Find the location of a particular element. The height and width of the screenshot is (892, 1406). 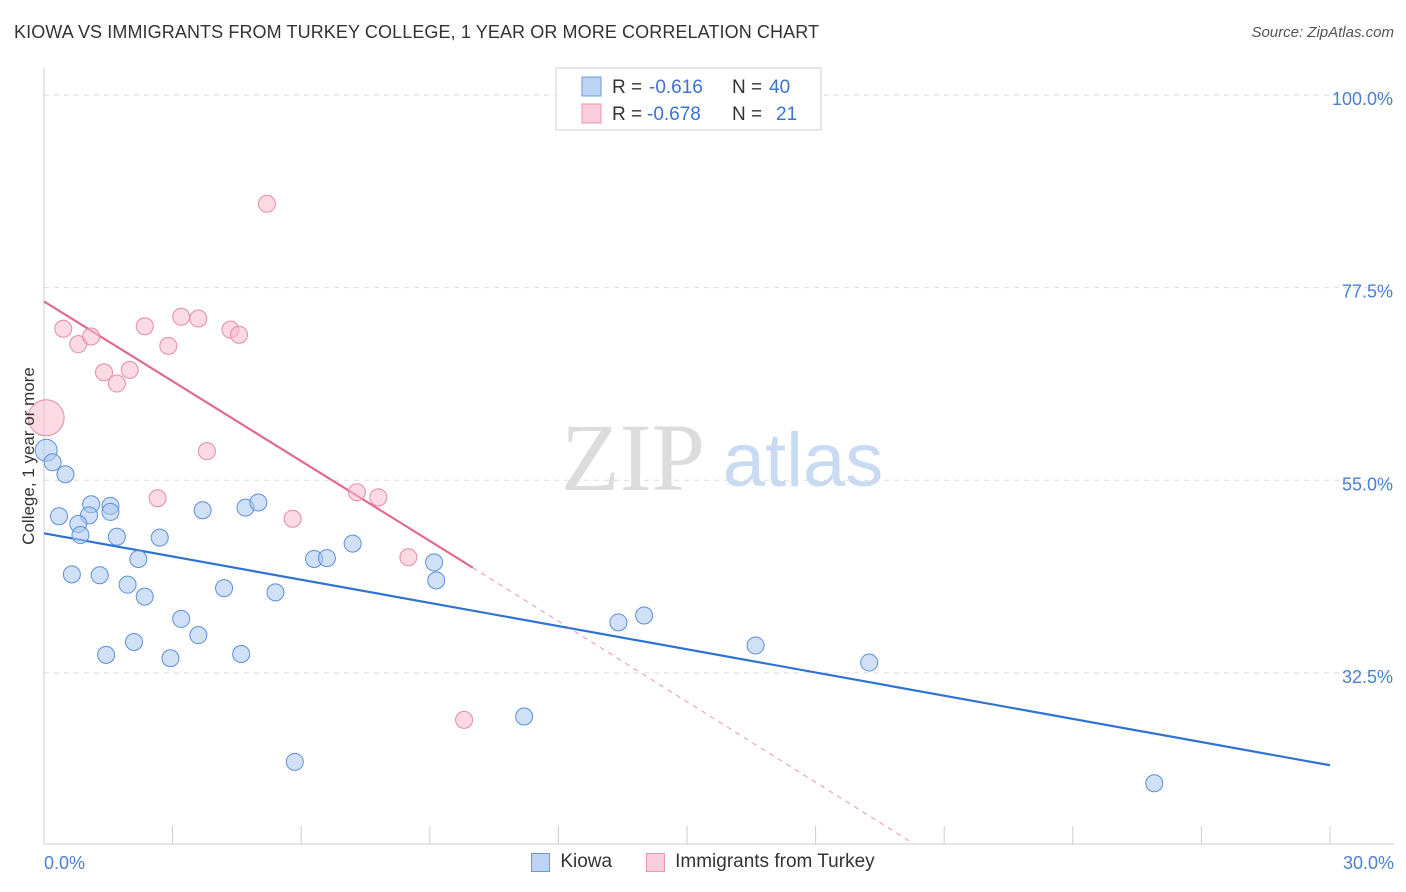

legend-item-kiowa: Kiowa is located at coordinates (571, 862).